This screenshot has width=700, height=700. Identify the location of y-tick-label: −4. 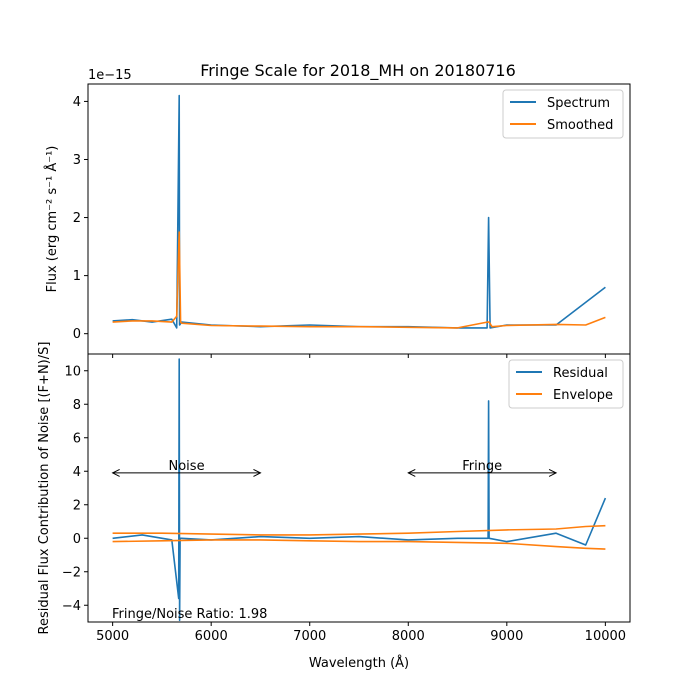
(71, 606).